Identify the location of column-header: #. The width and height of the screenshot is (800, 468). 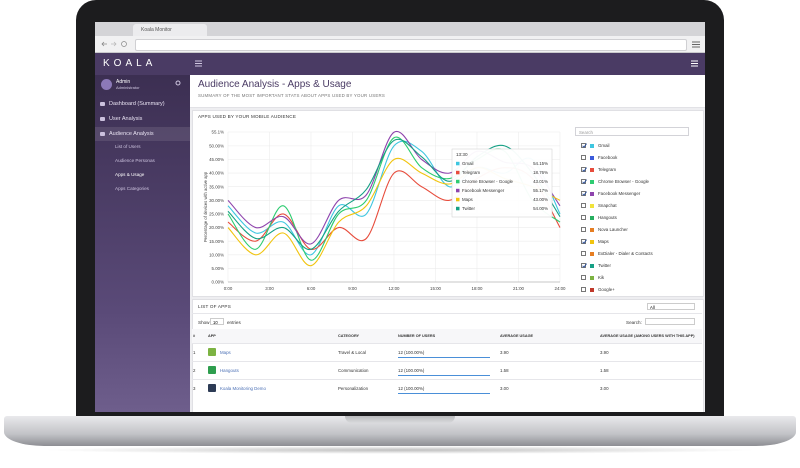
(194, 336).